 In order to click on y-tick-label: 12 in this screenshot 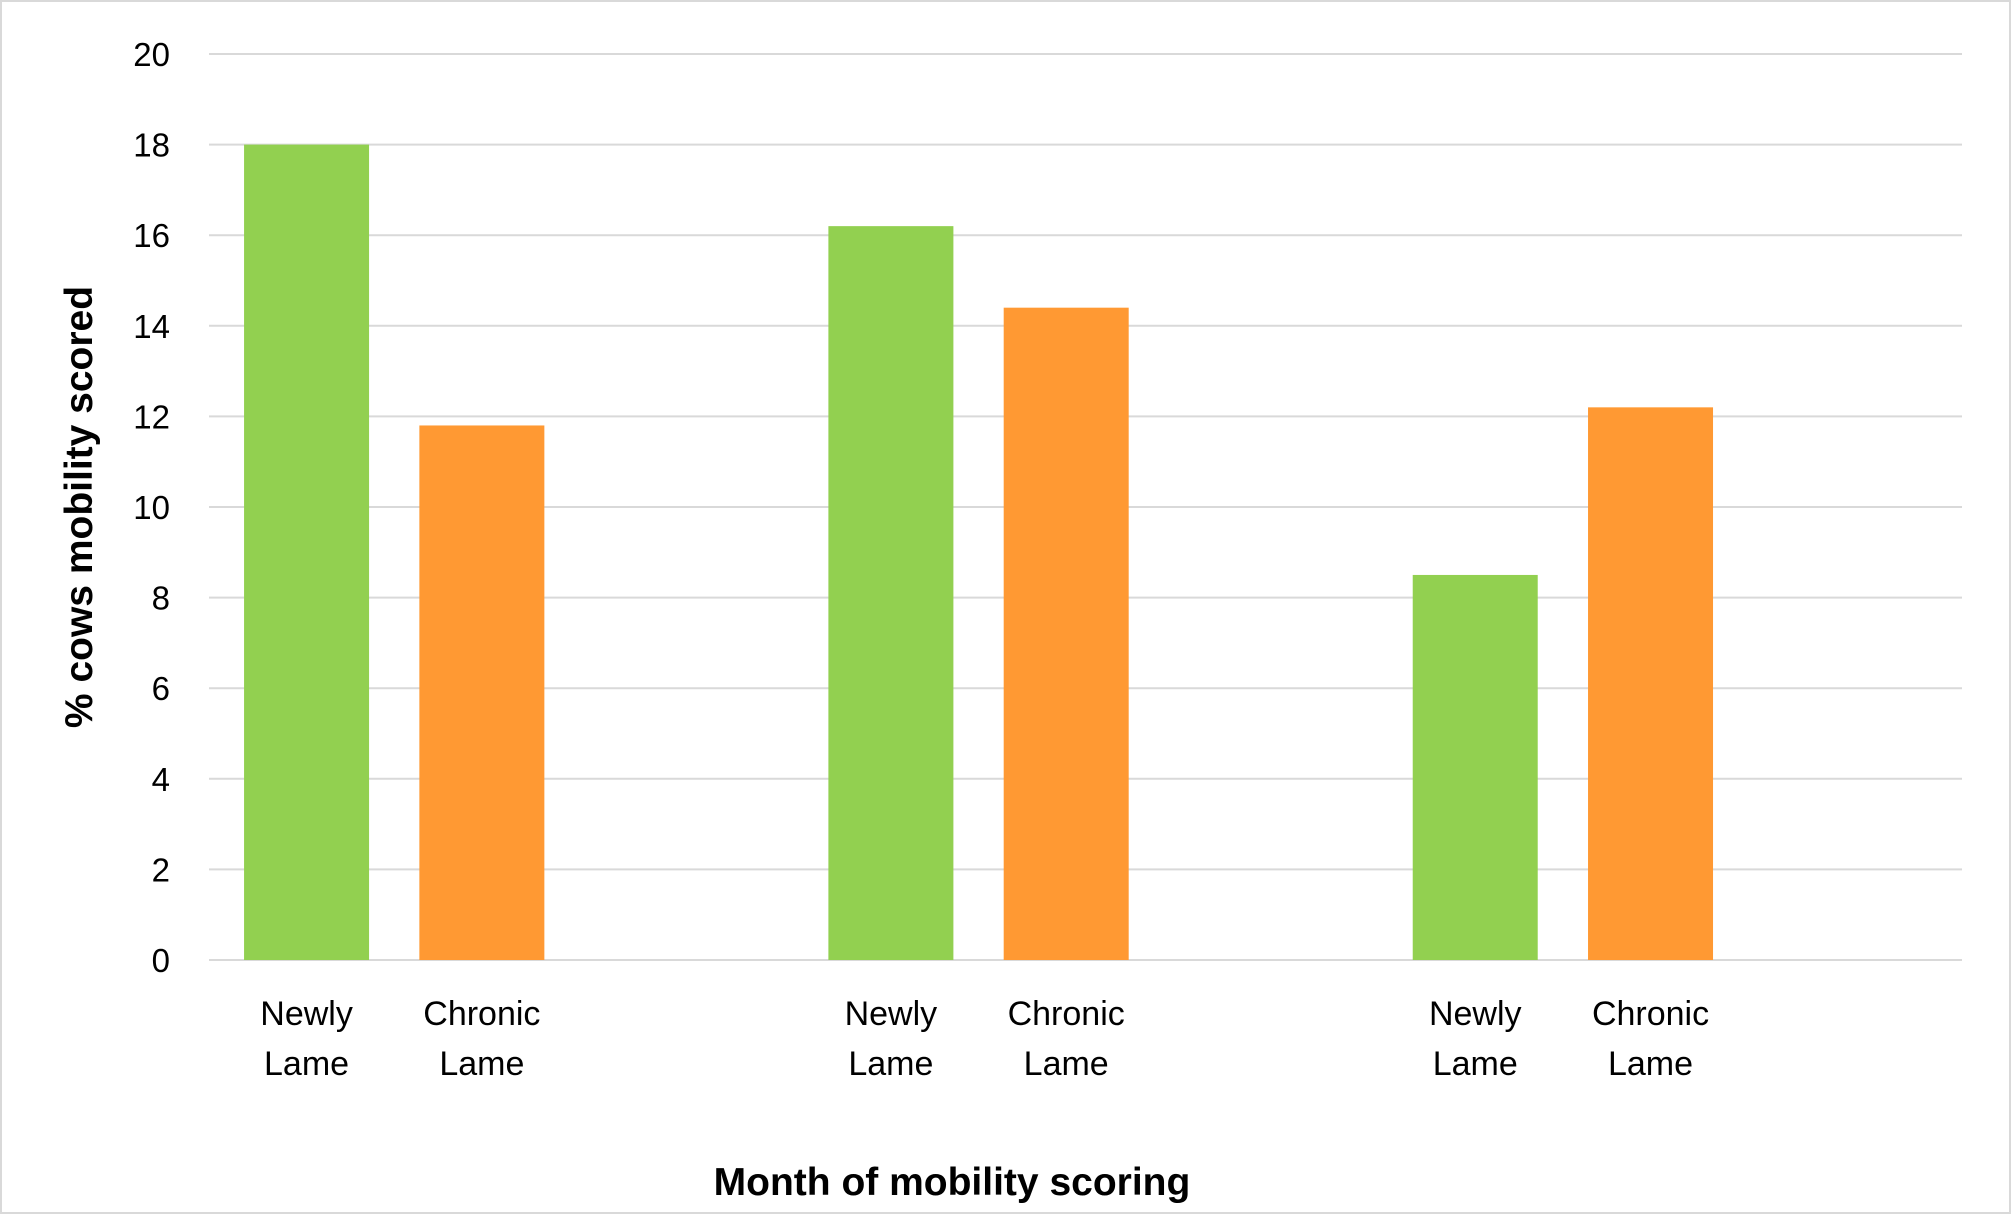, I will do `click(151, 416)`.